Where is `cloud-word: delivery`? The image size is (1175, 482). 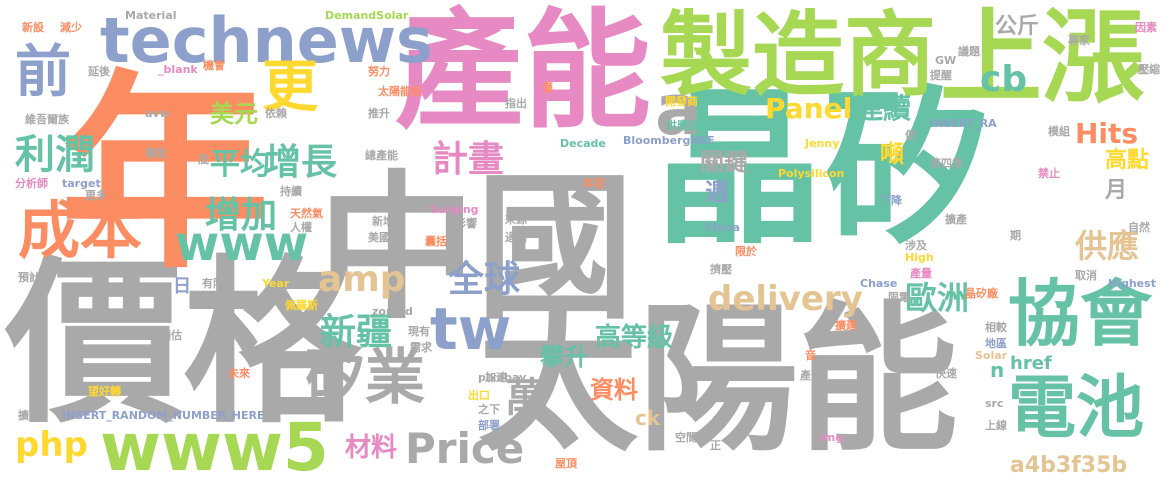 cloud-word: delivery is located at coordinates (785, 299).